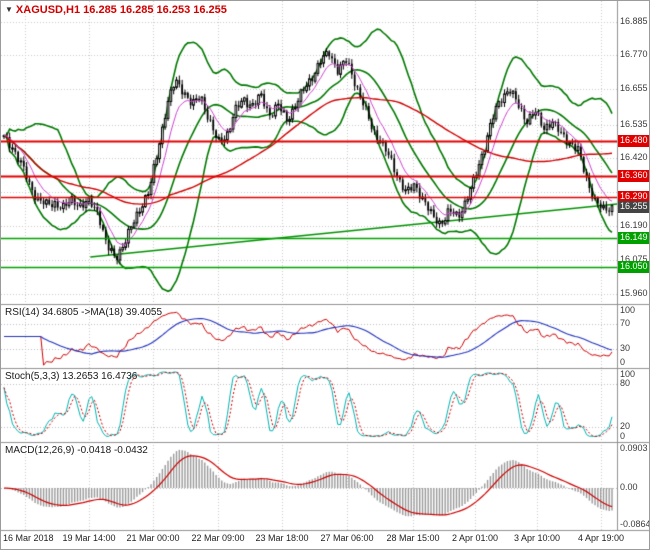  What do you see at coordinates (628, 374) in the screenshot?
I see `stoch-tick-label: 100` at bounding box center [628, 374].